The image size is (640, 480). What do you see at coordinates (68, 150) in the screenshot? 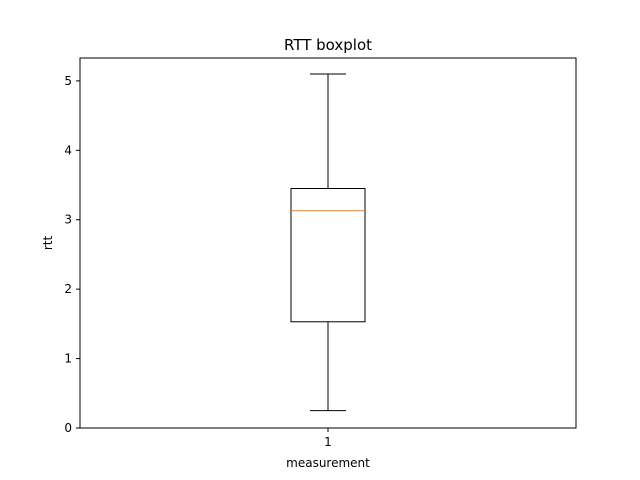
I see `y-tick-label: 4` at bounding box center [68, 150].